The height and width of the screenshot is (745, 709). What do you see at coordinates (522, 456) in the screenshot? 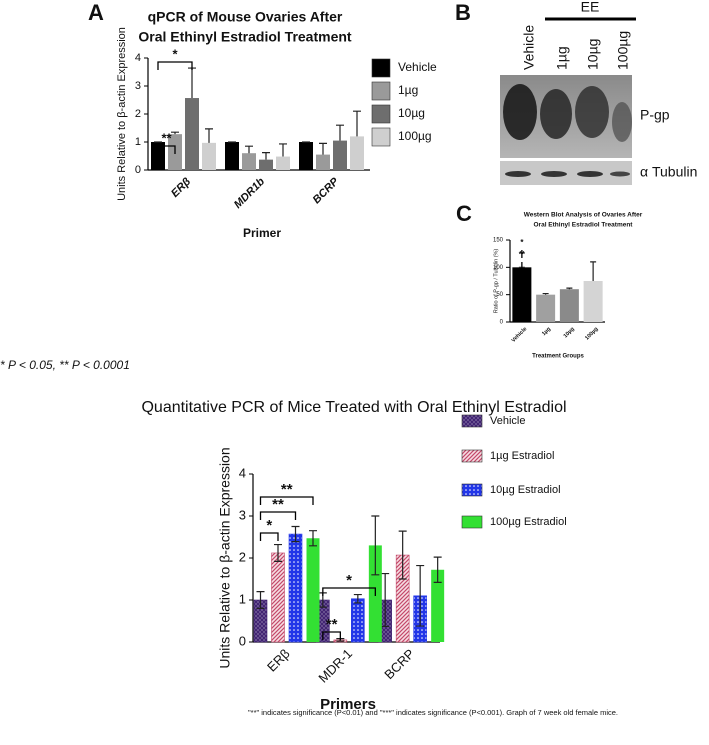
I see `legend-label: 1µg Estradiol` at bounding box center [522, 456].